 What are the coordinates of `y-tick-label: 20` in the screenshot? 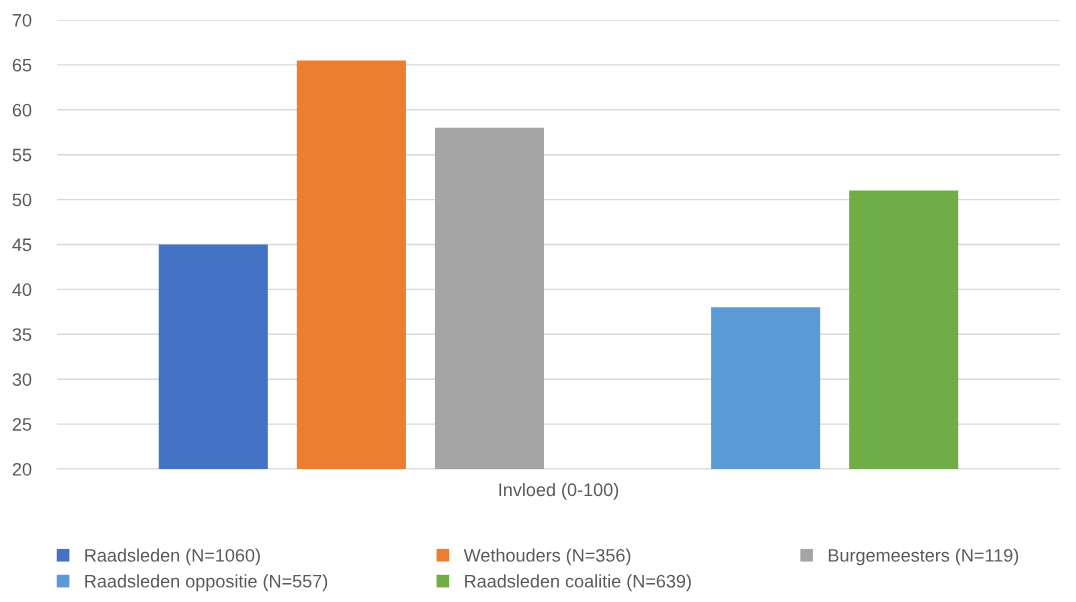 It's located at (22, 469).